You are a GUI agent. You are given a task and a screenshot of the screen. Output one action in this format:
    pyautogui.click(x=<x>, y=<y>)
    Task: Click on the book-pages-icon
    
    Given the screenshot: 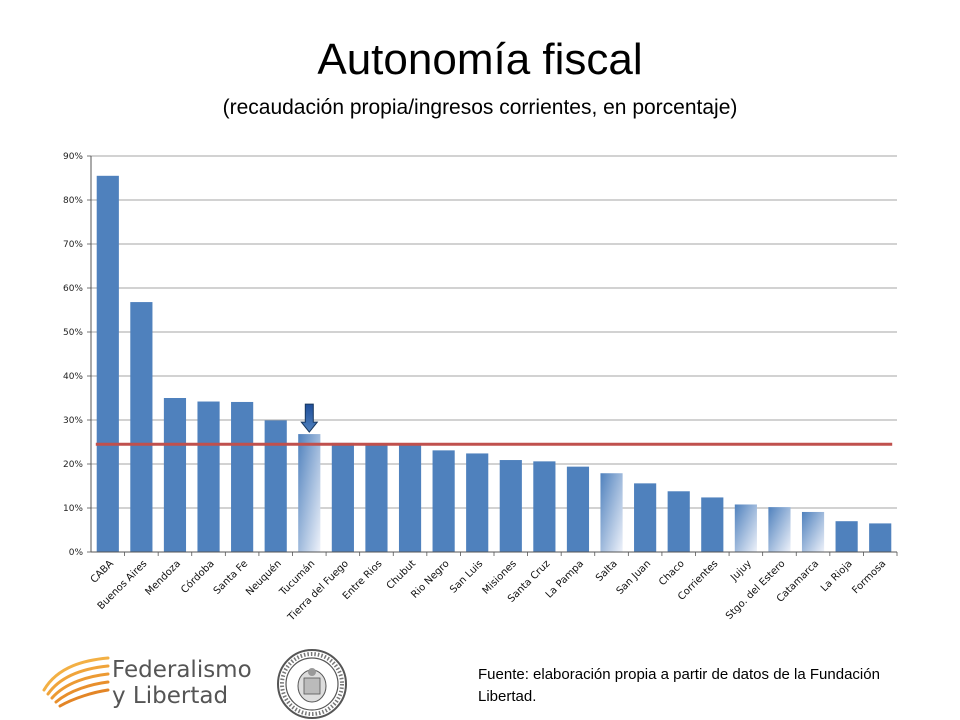 What is the action you would take?
    pyautogui.click(x=76, y=682)
    